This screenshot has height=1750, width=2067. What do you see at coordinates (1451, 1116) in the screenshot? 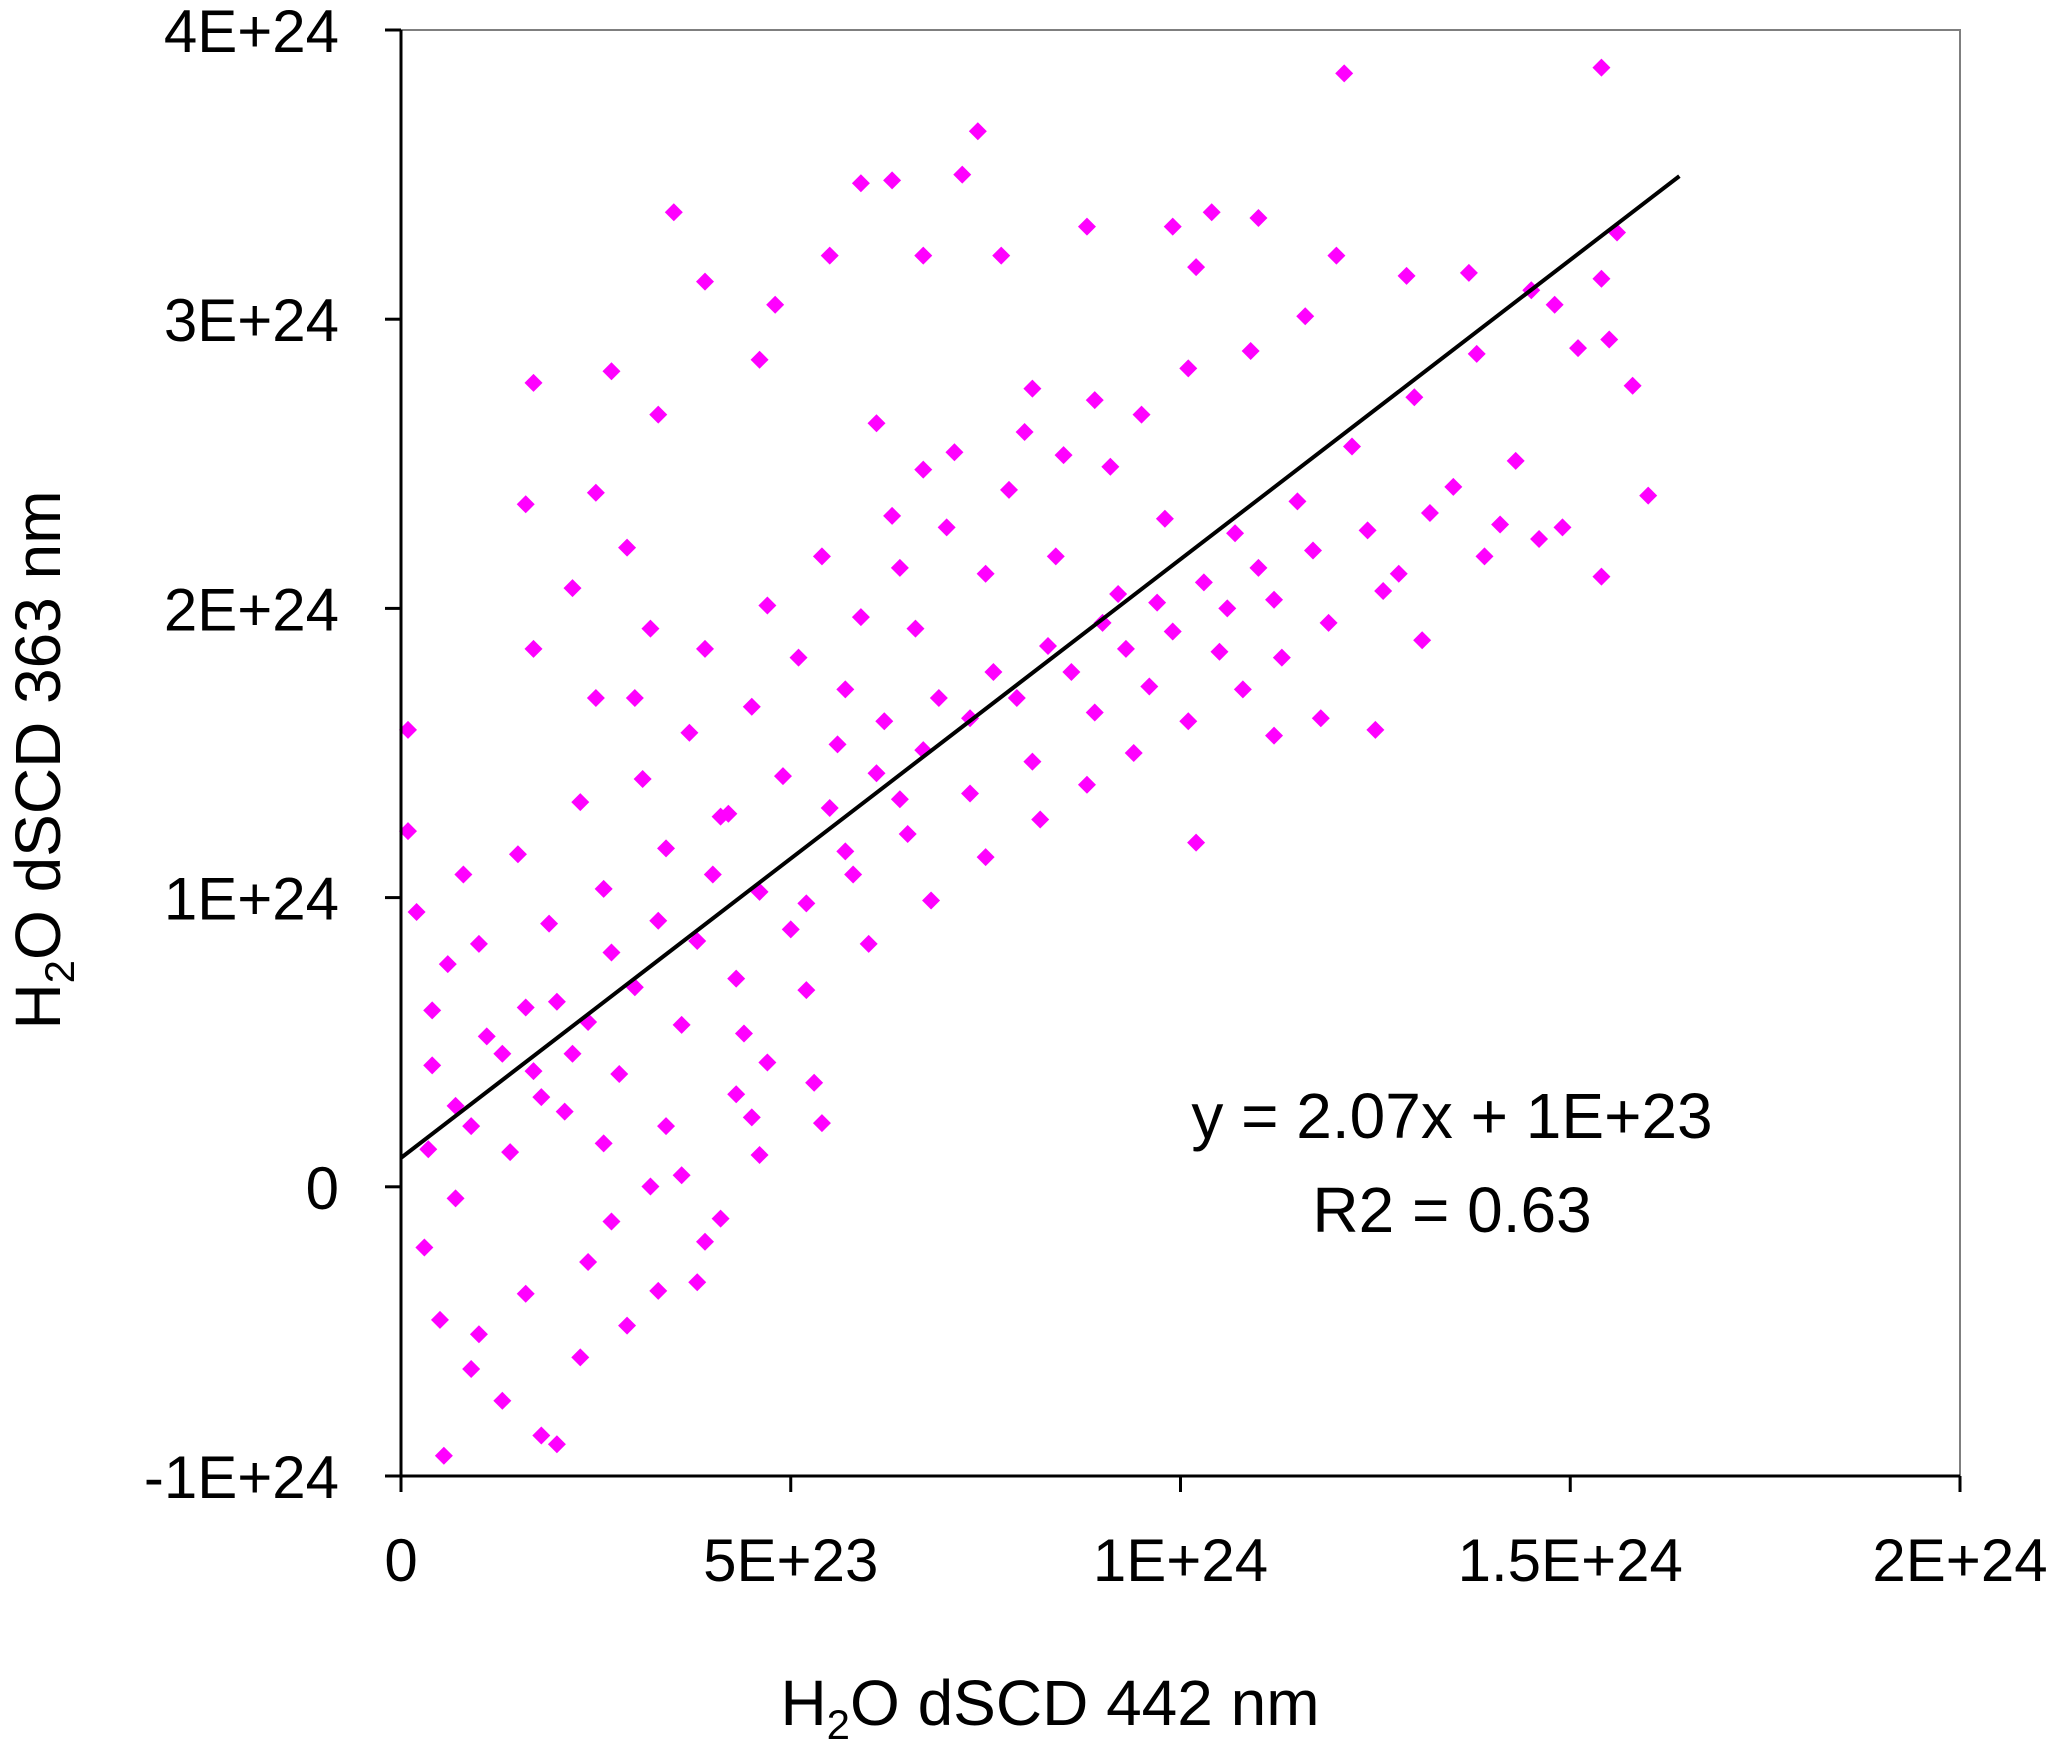
I see `regression-equation: y = 2.07x + 1E+23` at bounding box center [1451, 1116].